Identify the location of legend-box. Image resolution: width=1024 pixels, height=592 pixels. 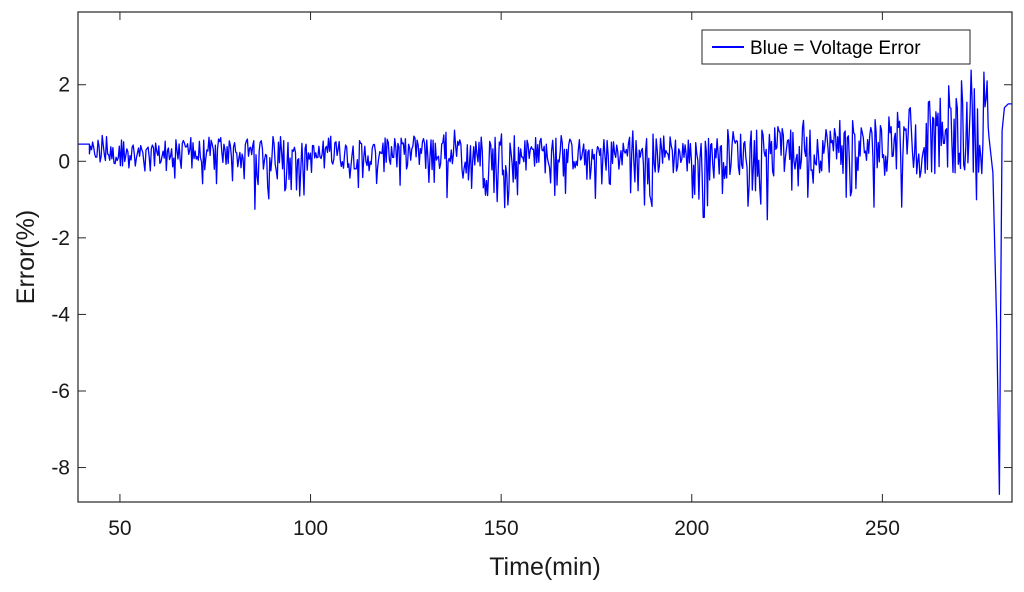
(836, 47).